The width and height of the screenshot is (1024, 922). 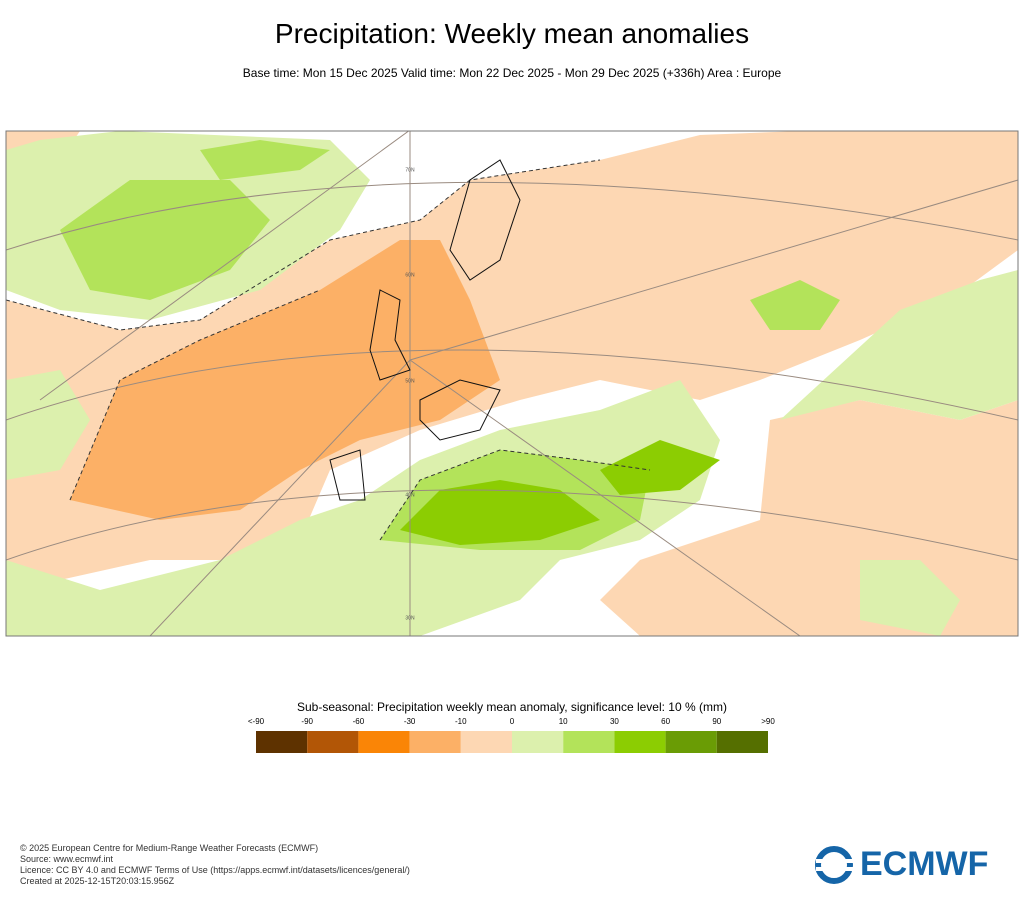 I want to click on legend-label: 60, so click(x=665, y=721).